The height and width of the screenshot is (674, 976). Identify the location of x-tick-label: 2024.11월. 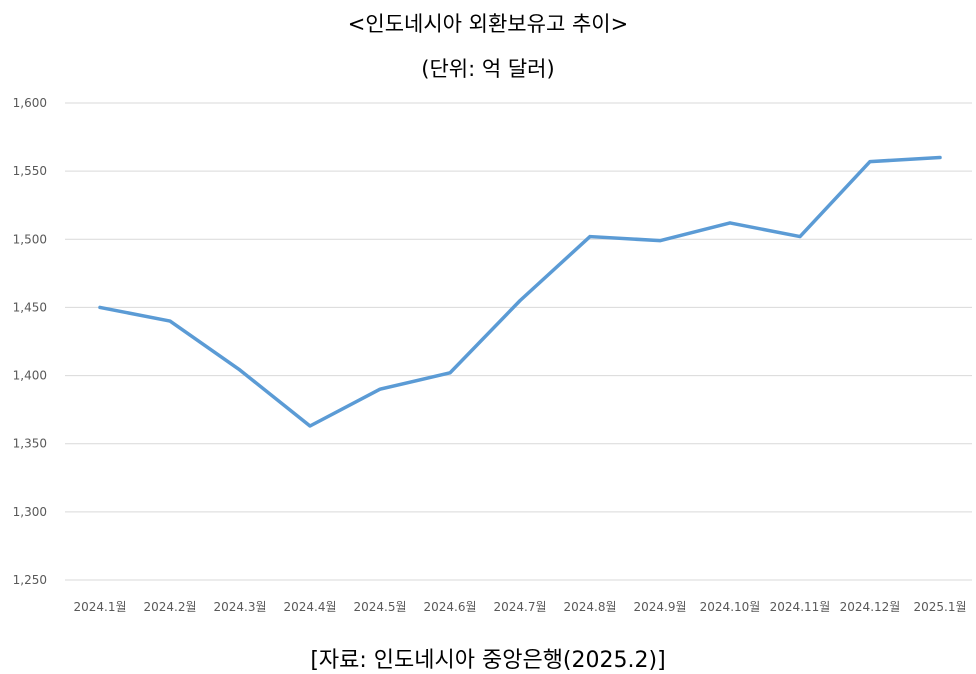
(800, 607).